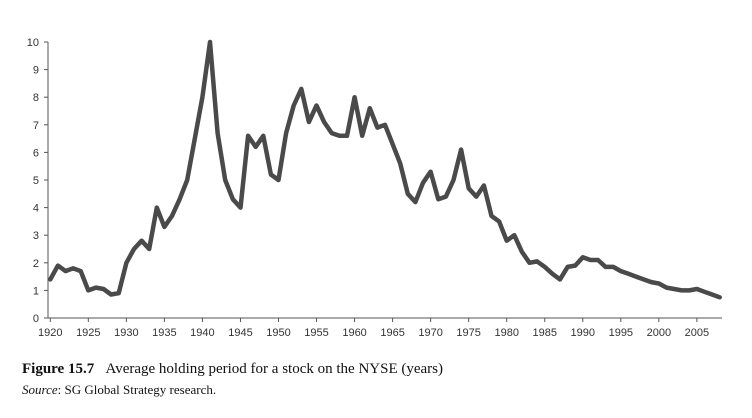  I want to click on figure-label: Figure 15.7, so click(58, 369).